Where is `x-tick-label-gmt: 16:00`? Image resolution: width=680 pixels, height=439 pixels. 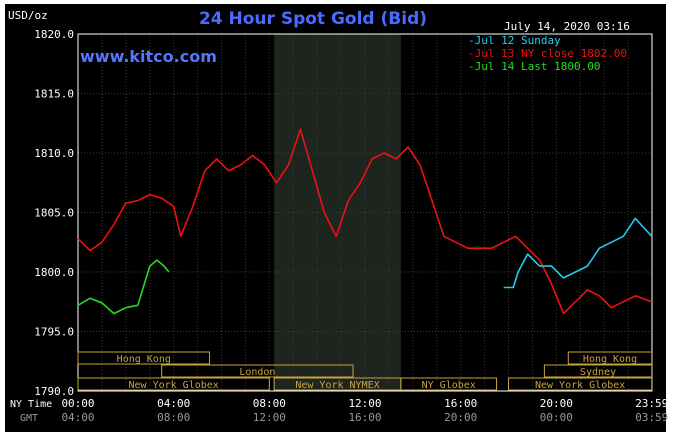
x-tick-label-gmt: 16:00 is located at coordinates (364, 417).